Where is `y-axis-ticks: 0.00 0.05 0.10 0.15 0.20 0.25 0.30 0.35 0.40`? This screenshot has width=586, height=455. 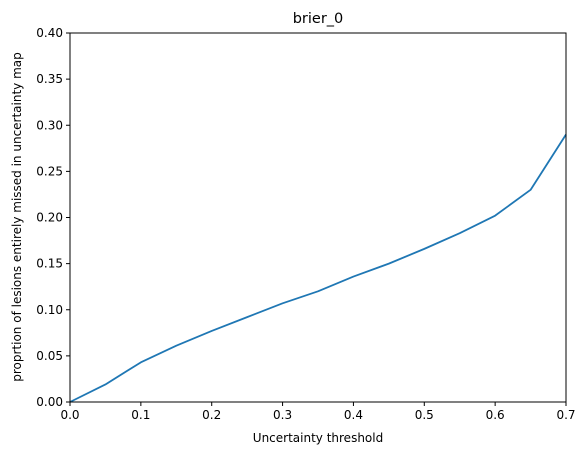 y-axis-ticks: 0.00 0.05 0.10 0.15 0.20 0.25 0.30 0.35 0.40 is located at coordinates (53, 217).